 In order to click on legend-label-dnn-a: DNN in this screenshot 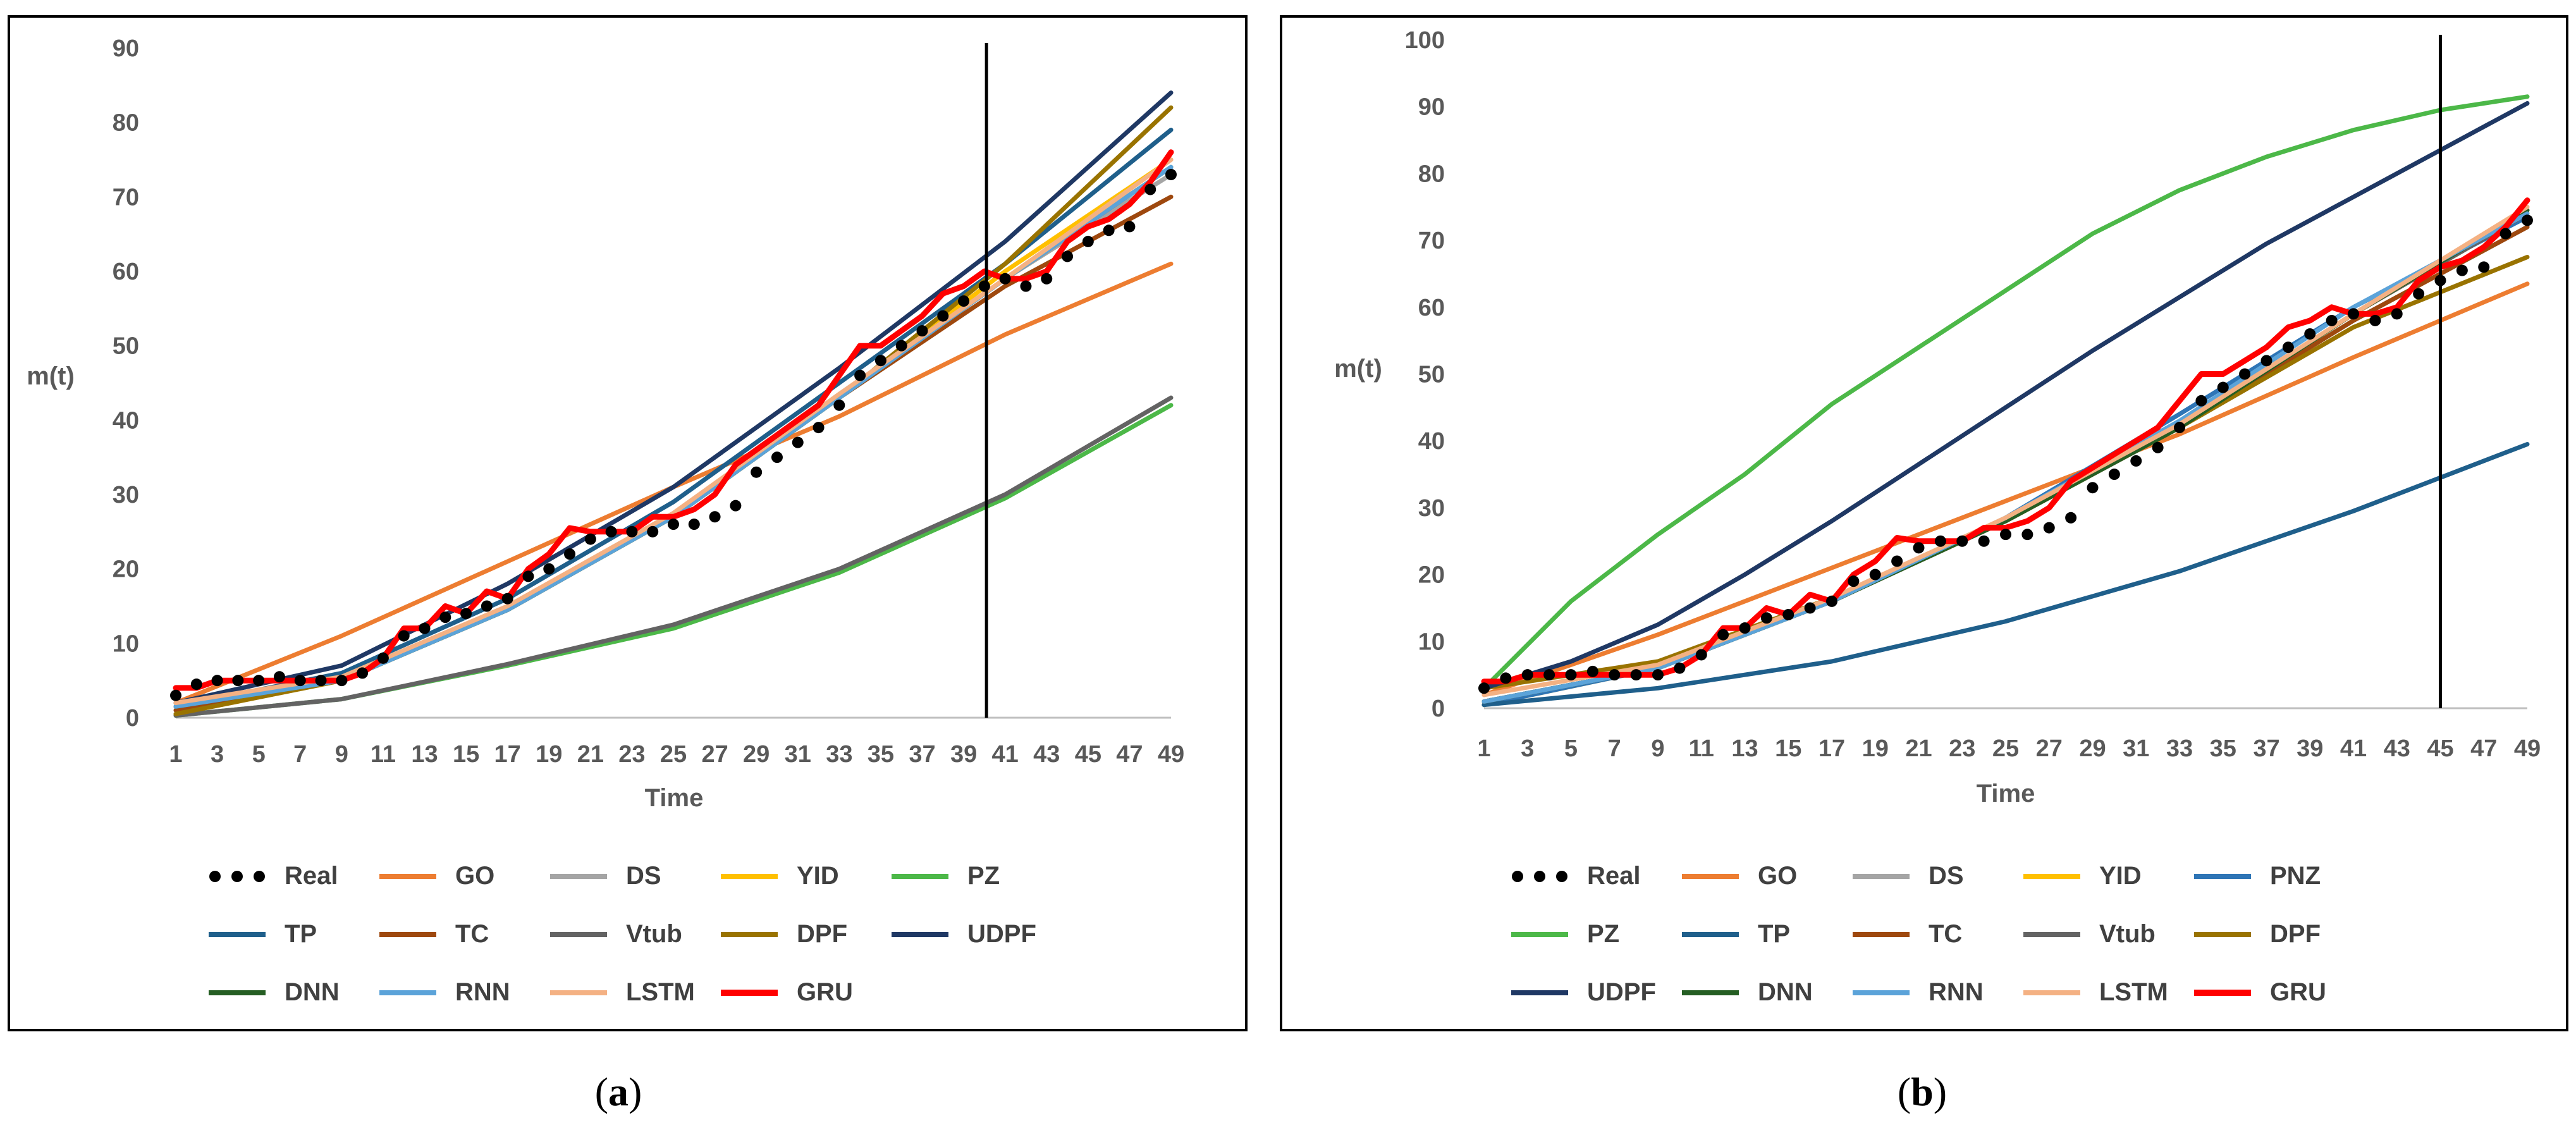, I will do `click(312, 992)`.